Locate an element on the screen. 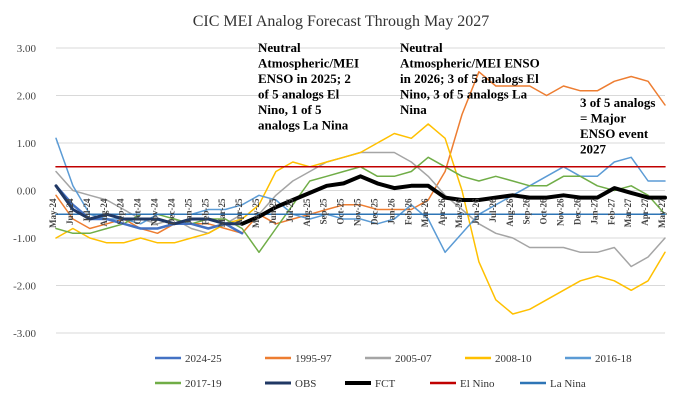 Image resolution: width=682 pixels, height=401 pixels. x-tick-label: Nov-26 is located at coordinates (561, 212).